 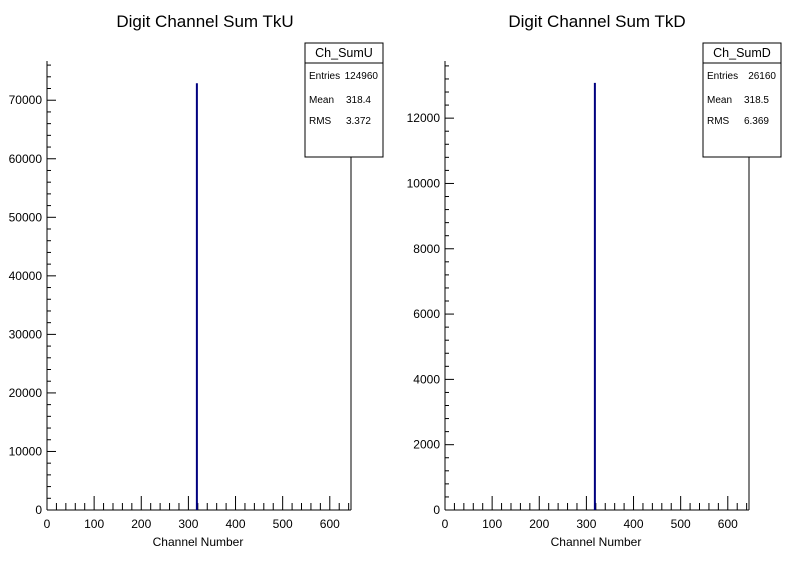 What do you see at coordinates (362, 76) in the screenshot?
I see `stats-entries-value: 124960` at bounding box center [362, 76].